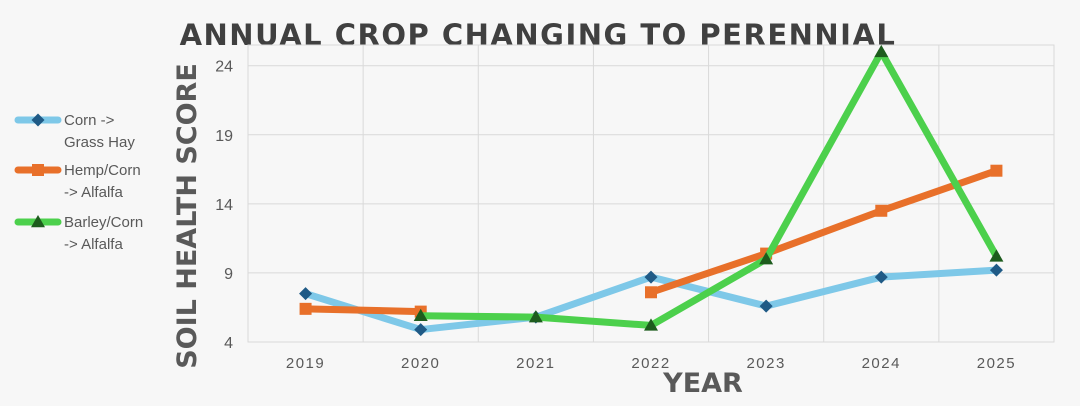 This screenshot has height=406, width=1080. What do you see at coordinates (420, 363) in the screenshot?
I see `x-tick-label: 2020` at bounding box center [420, 363].